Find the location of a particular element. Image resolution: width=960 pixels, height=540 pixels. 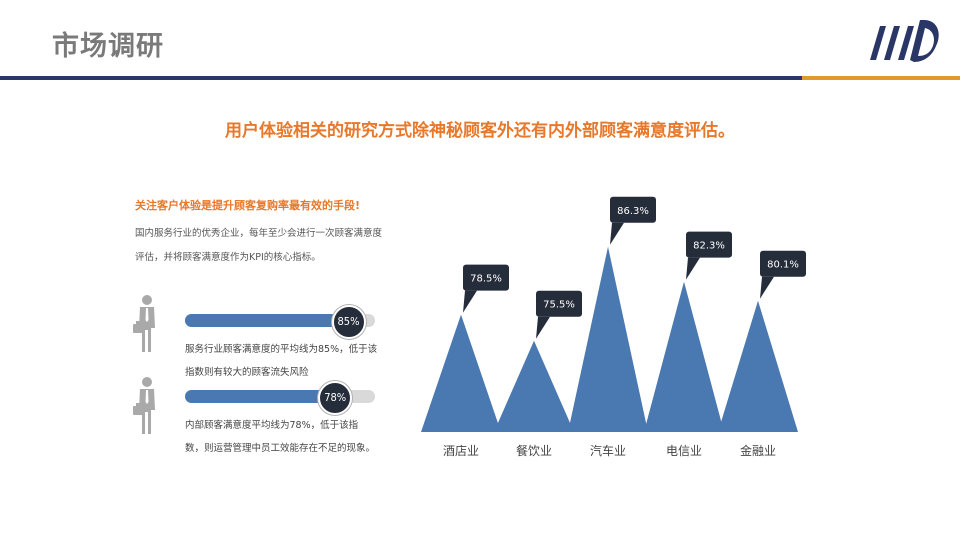

satisfaction-bar-internal: 78% is located at coordinates (280, 398).